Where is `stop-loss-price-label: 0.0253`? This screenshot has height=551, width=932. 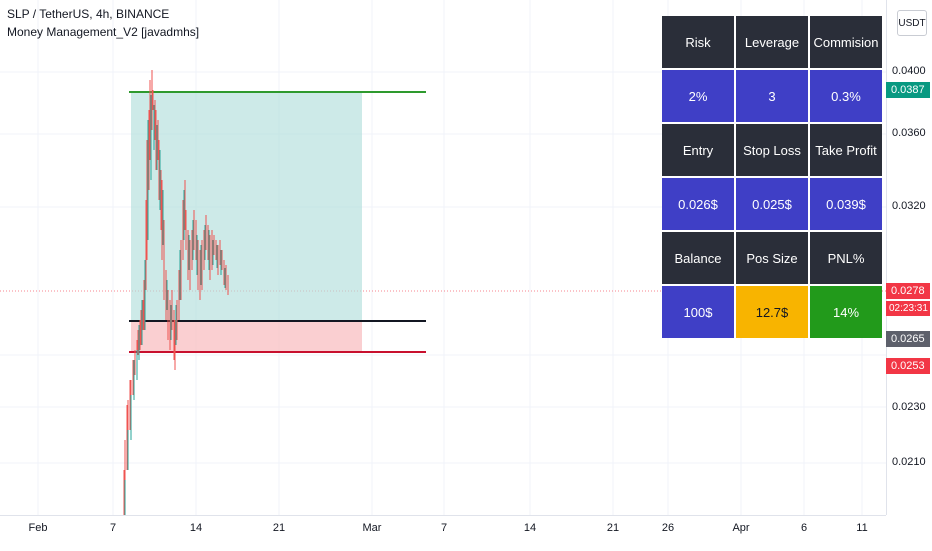
stop-loss-price-label: 0.0253 is located at coordinates (908, 366).